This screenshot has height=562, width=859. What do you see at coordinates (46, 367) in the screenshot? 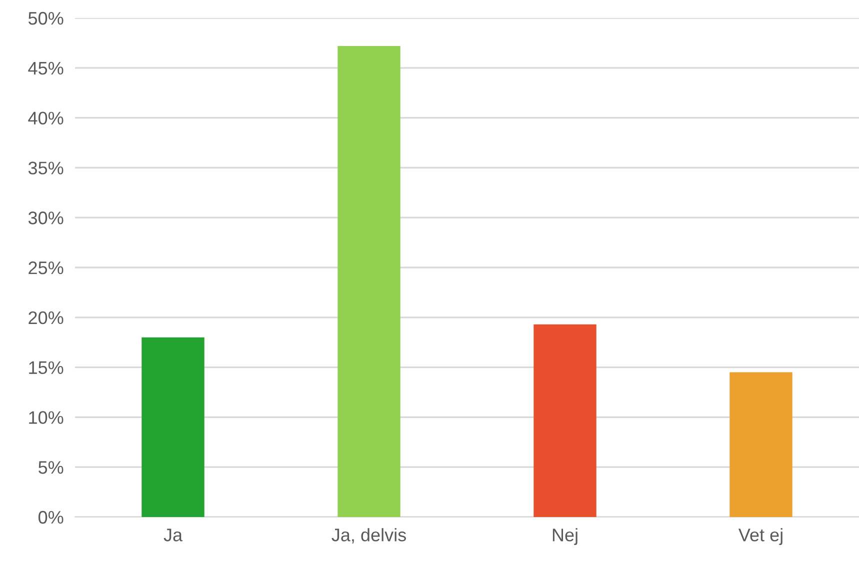
I see `y-tick-label: 15%` at bounding box center [46, 367].